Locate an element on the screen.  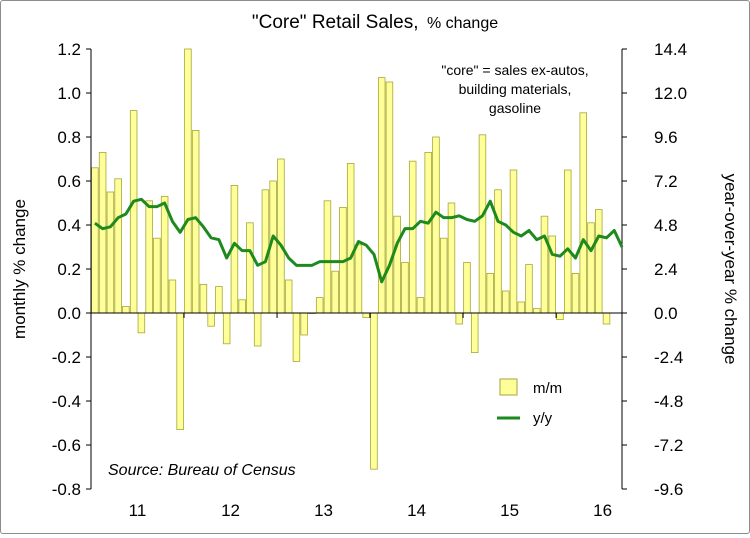
y-right-tick-label: -9.6 is located at coordinates (668, 489).